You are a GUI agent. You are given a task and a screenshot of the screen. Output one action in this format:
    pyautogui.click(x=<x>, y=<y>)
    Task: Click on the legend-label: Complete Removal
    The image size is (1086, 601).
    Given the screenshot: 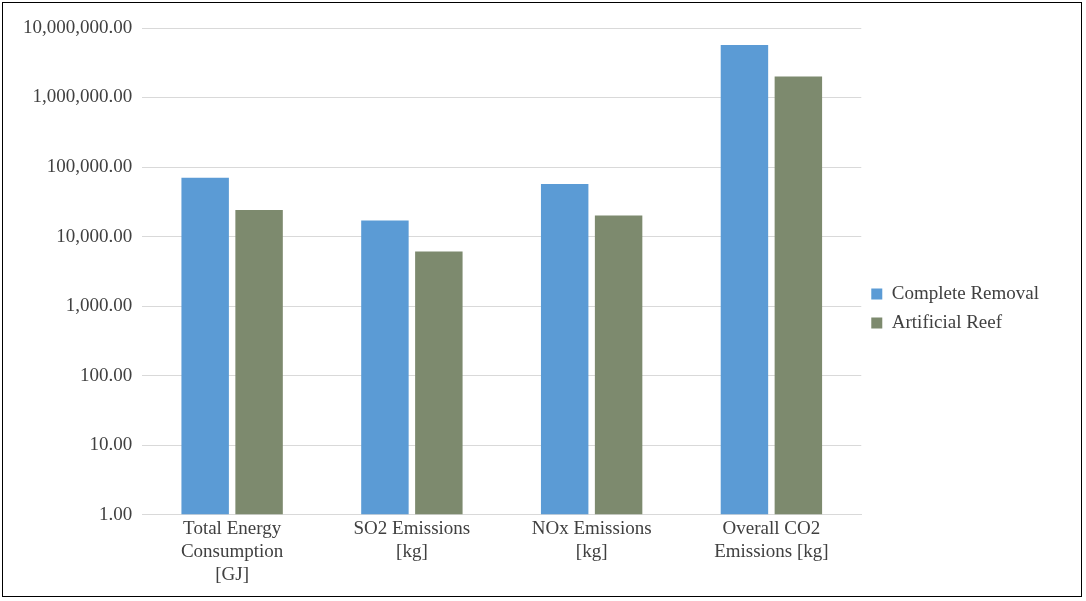 What is the action you would take?
    pyautogui.click(x=965, y=292)
    